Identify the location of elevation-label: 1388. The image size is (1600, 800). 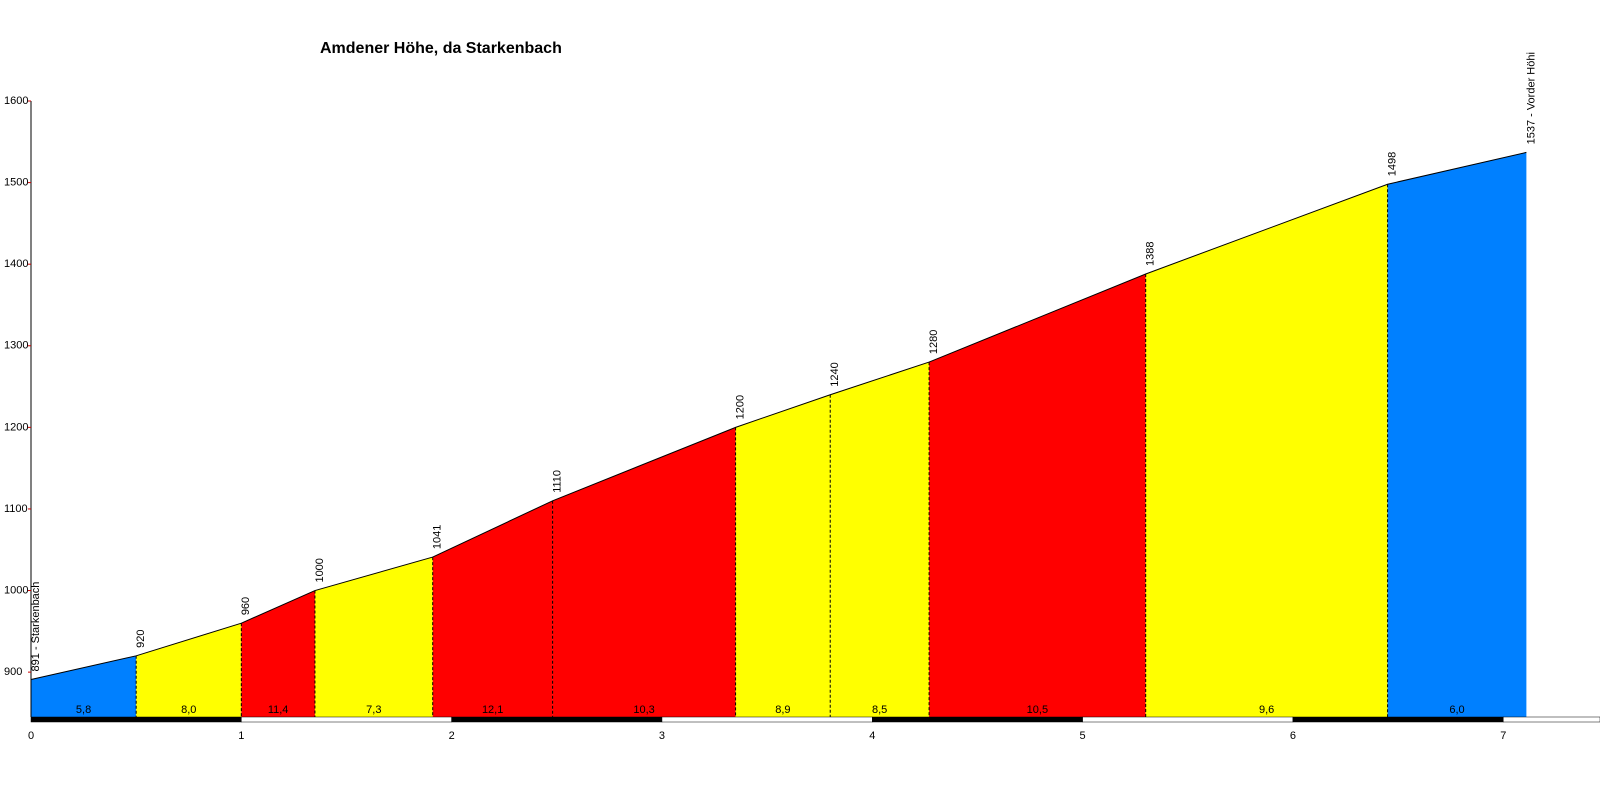
(1151, 253).